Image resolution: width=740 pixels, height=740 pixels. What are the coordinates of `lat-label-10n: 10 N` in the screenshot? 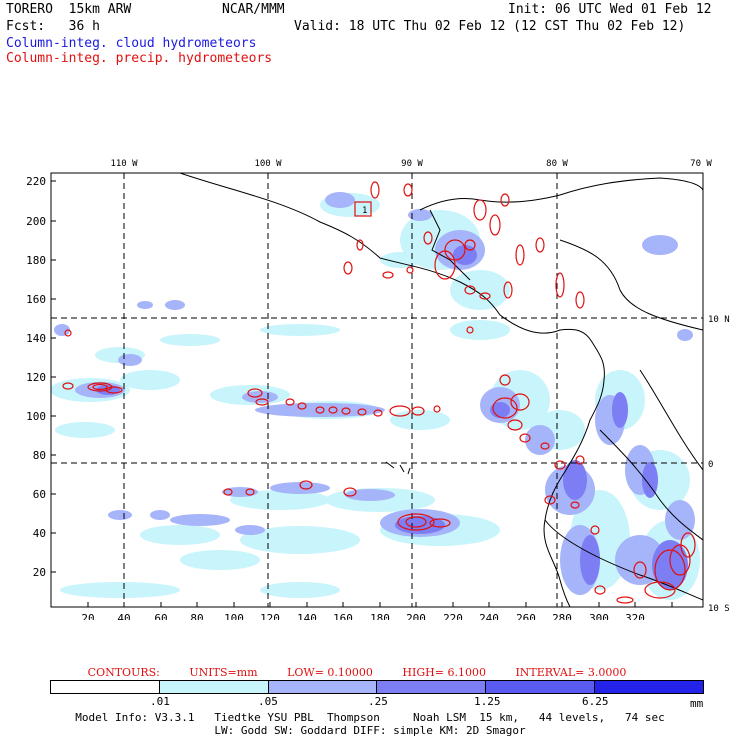 It's located at (719, 320).